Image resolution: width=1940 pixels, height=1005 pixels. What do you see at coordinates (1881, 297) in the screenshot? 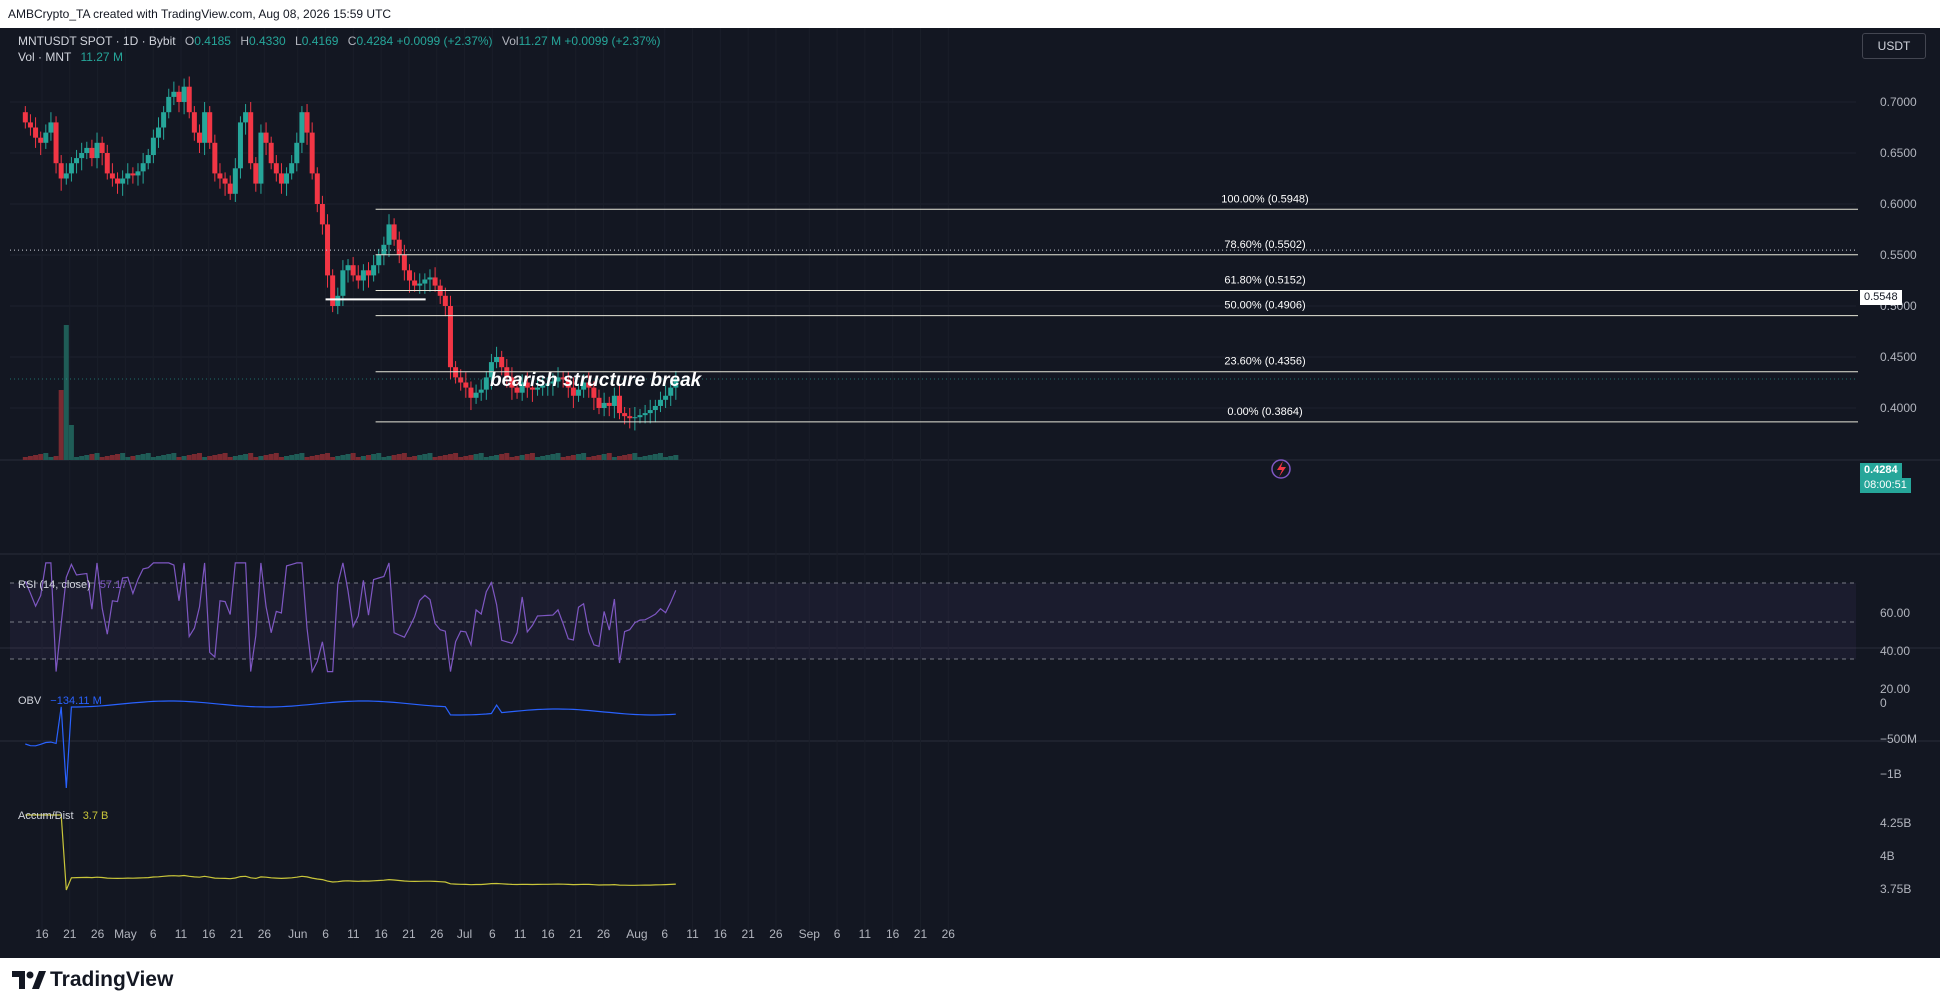
I see `dotted-level-price-tag: 0.5548` at bounding box center [1881, 297].